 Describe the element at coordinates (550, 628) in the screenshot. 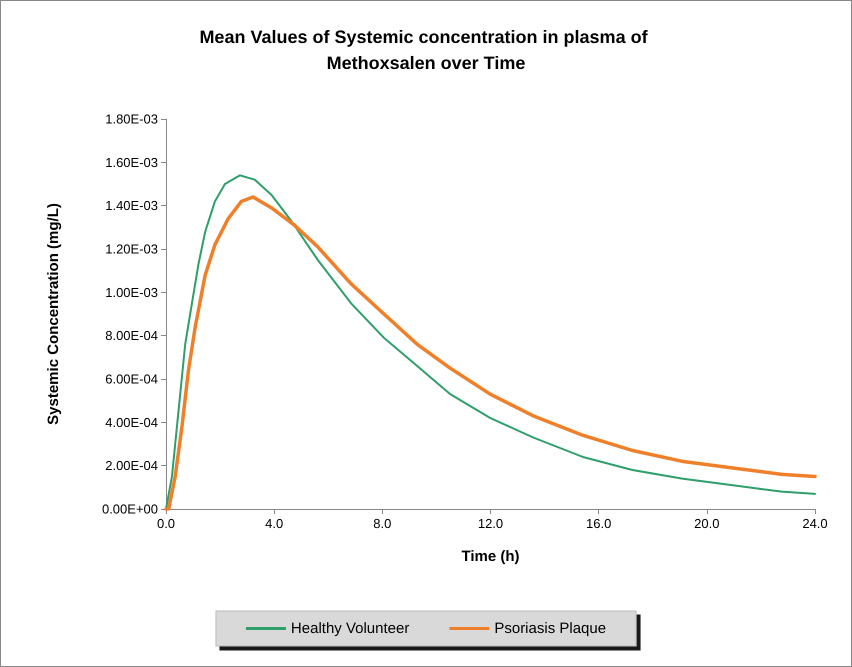

I see `legend-label: Psoriasis Plaque` at that location.